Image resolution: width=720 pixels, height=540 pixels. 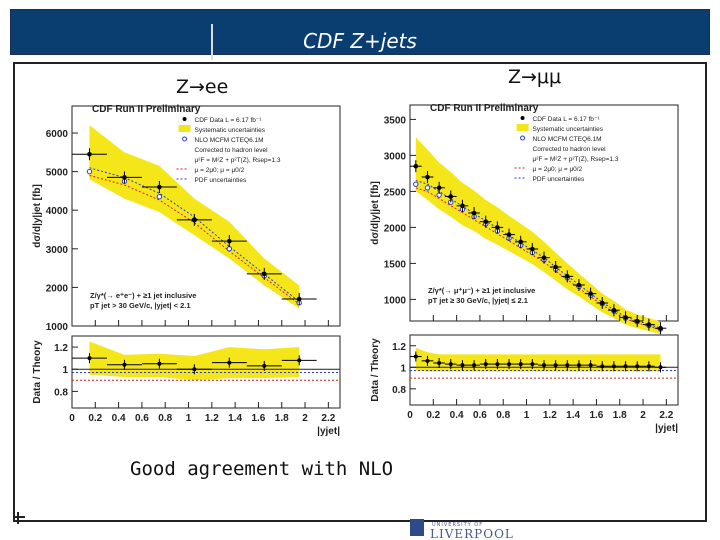 I want to click on ratio-y-tick-label: 1.2, so click(x=399, y=347).